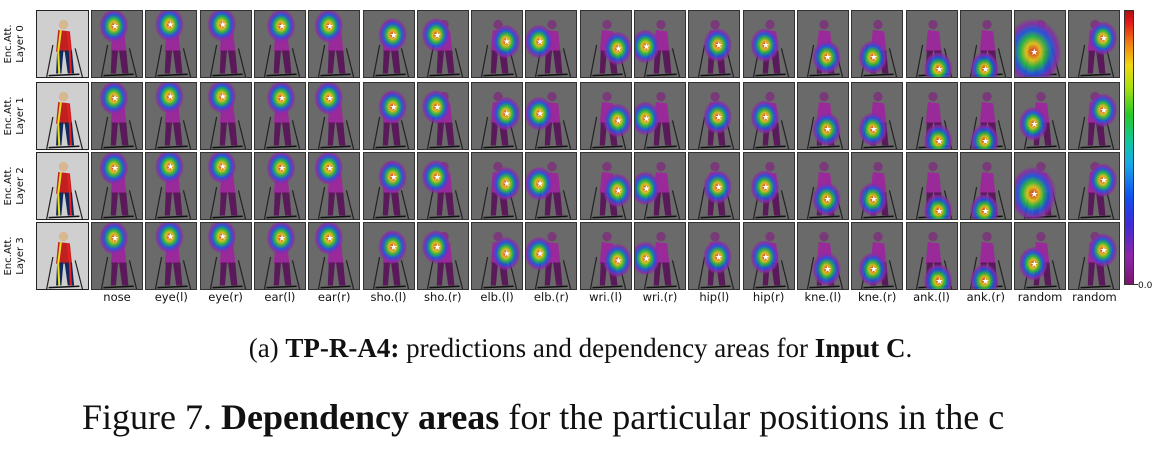 The height and width of the screenshot is (459, 1161). Describe the element at coordinates (225, 297) in the screenshot. I see `column-label: eye(r)` at that location.